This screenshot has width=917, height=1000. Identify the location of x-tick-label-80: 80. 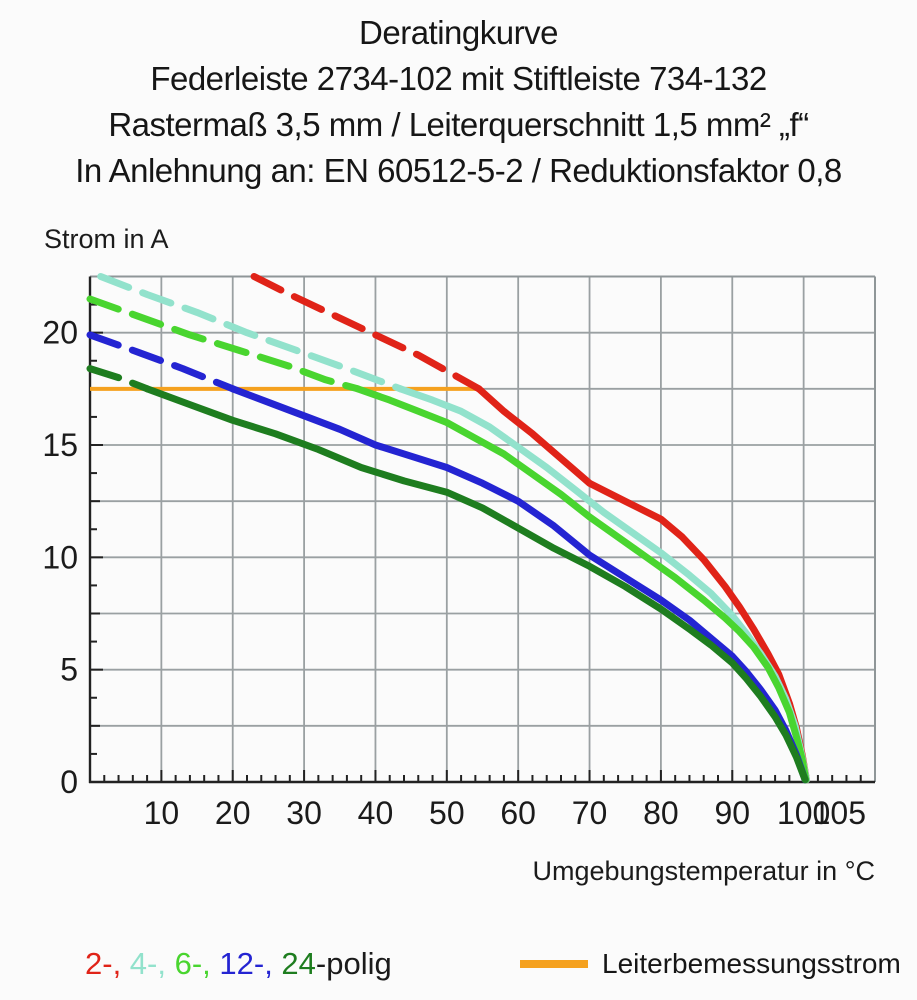
(661, 813).